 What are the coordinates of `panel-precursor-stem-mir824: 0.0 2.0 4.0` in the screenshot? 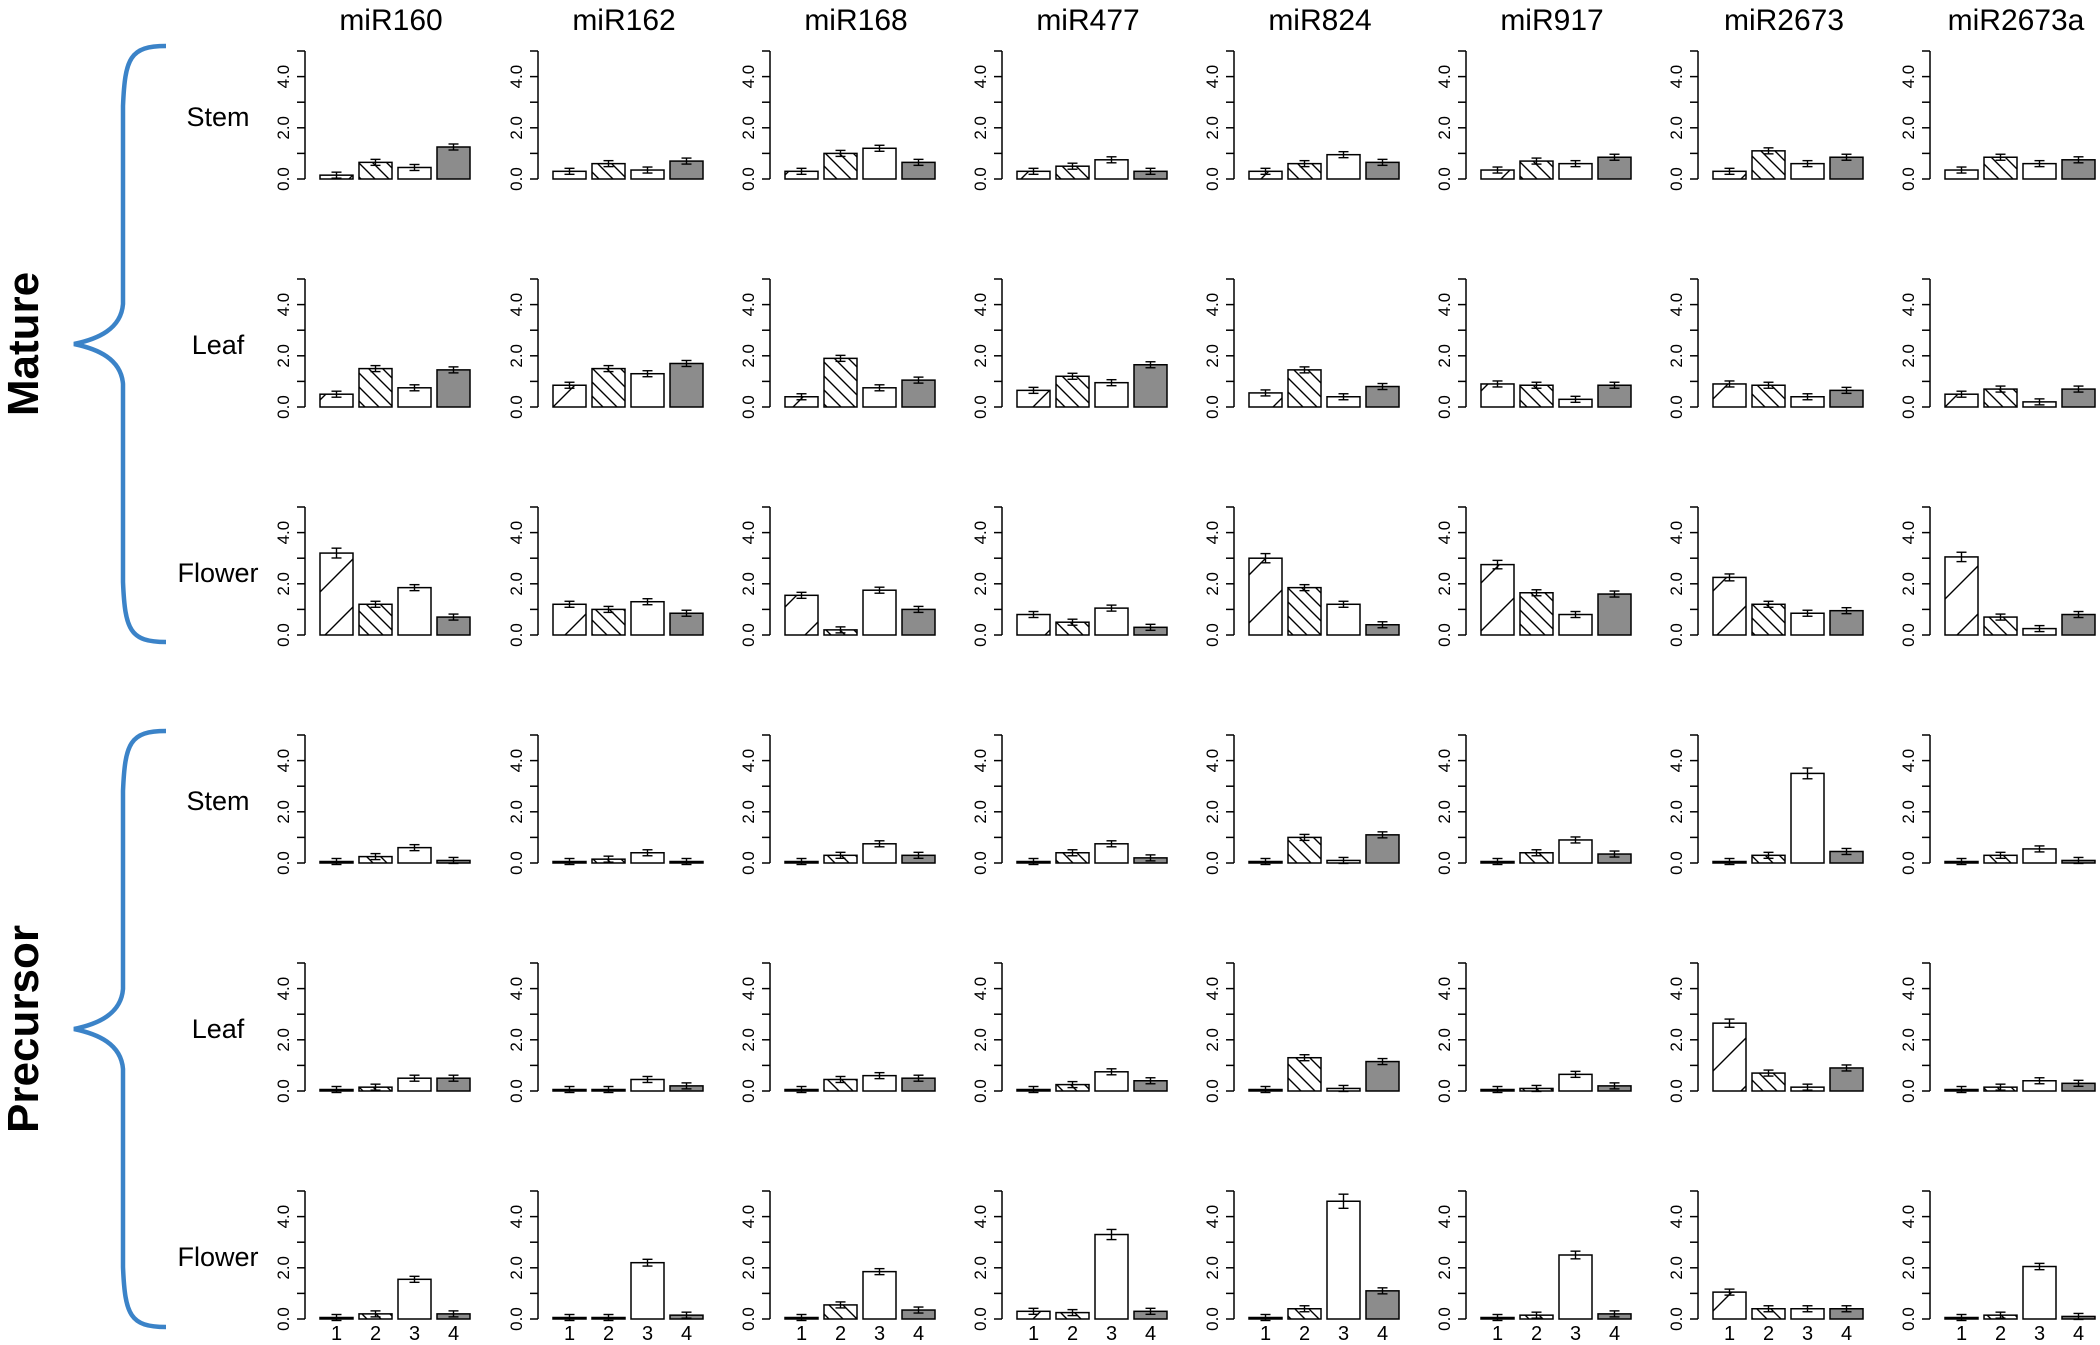 It's located at (1301, 804).